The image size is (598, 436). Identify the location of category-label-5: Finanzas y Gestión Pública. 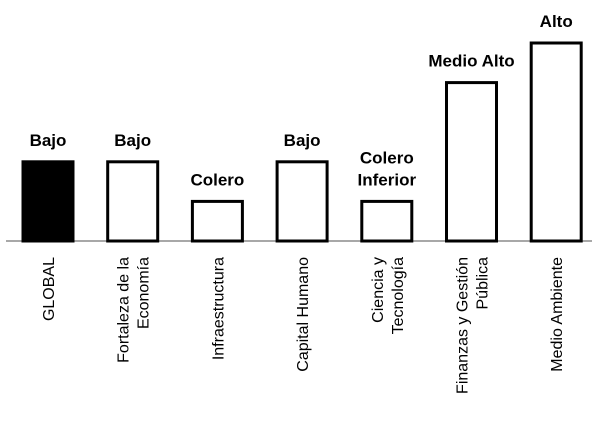
(473, 325).